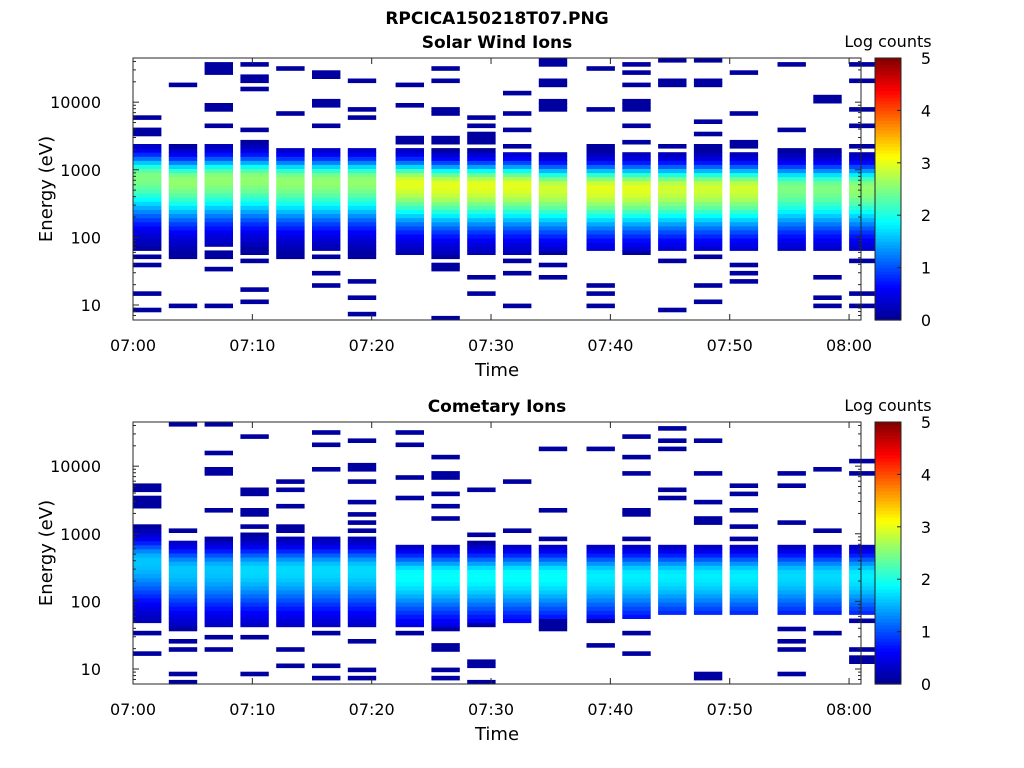 Image resolution: width=1024 pixels, height=768 pixels. Describe the element at coordinates (80, 534) in the screenshot. I see `y-tick-label: 1000` at that location.